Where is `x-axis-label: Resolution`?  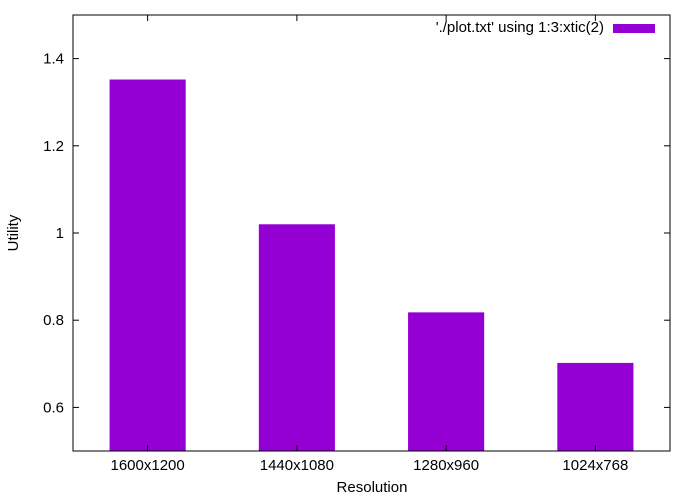 x-axis-label: Resolution is located at coordinates (372, 487).